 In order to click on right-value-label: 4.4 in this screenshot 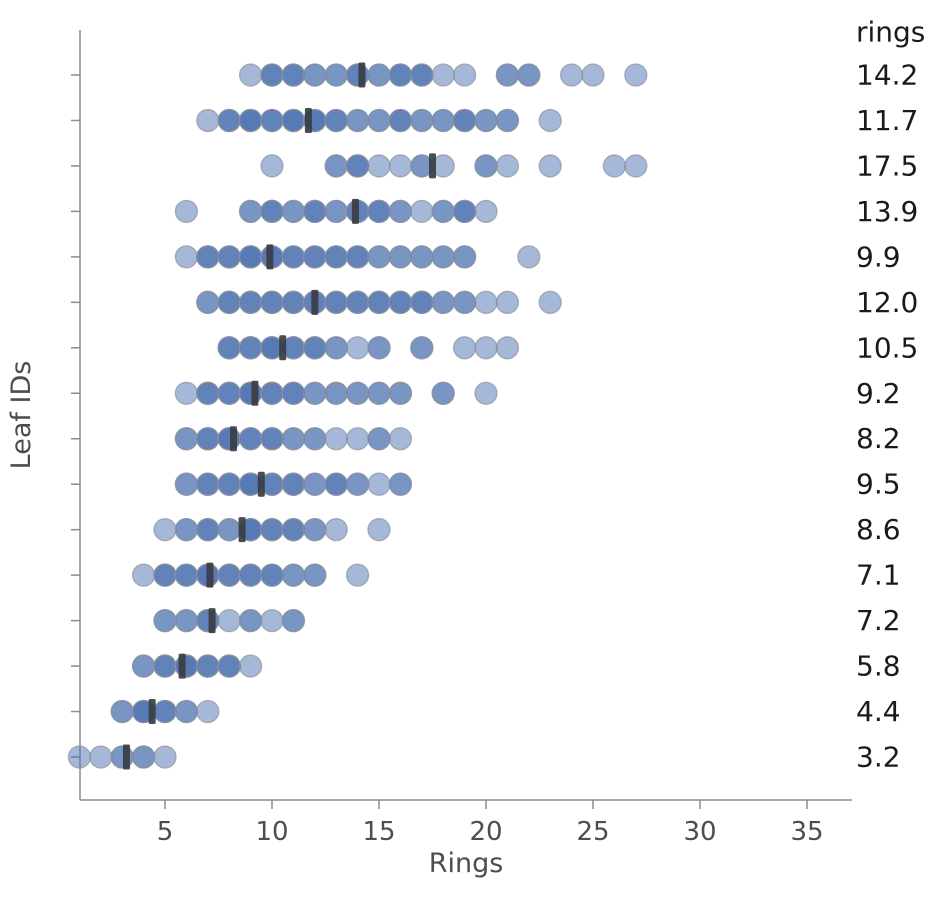, I will do `click(878, 711)`.